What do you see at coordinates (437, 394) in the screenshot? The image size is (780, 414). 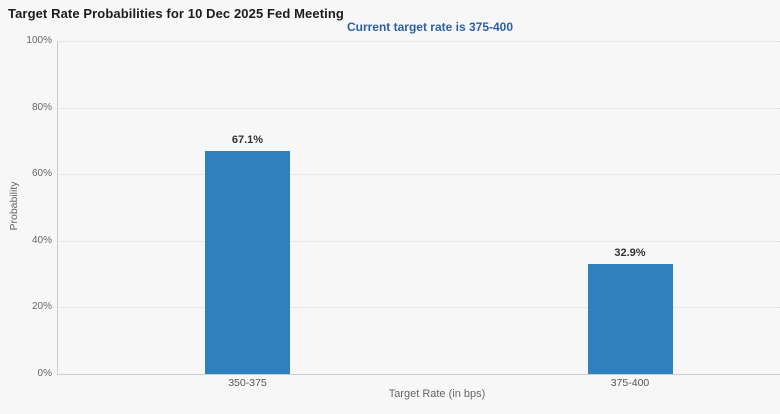 I see `x-axis-title: Target Rate (in bps)` at bounding box center [437, 394].